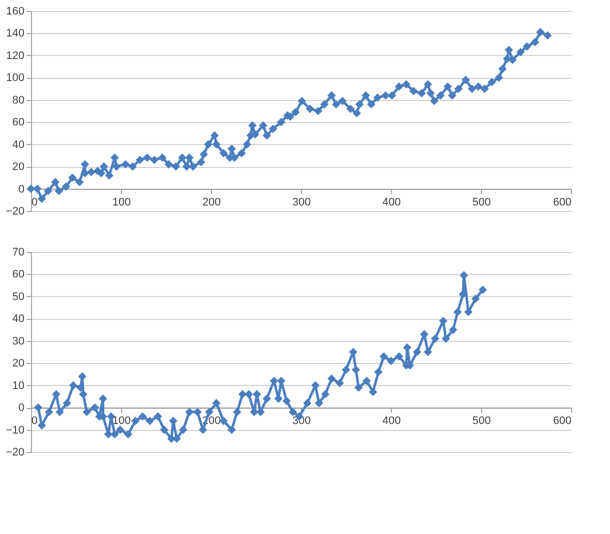 The image size is (610, 534). What do you see at coordinates (18, 341) in the screenshot?
I see `y-tick-label: 30` at bounding box center [18, 341].